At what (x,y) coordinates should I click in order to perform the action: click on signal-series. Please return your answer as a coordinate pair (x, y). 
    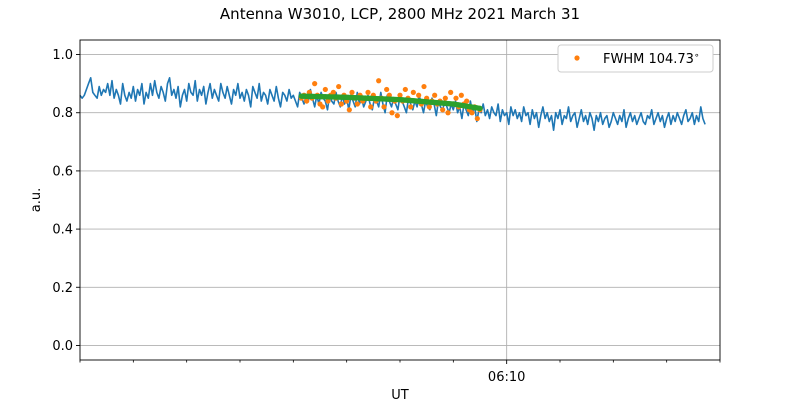
    Looking at the image, I should click on (392, 104).